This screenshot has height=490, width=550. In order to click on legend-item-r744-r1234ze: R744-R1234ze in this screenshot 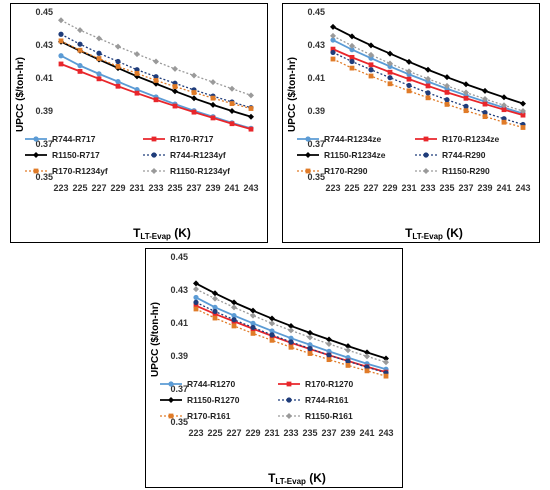, I will do `click(339, 139)`.